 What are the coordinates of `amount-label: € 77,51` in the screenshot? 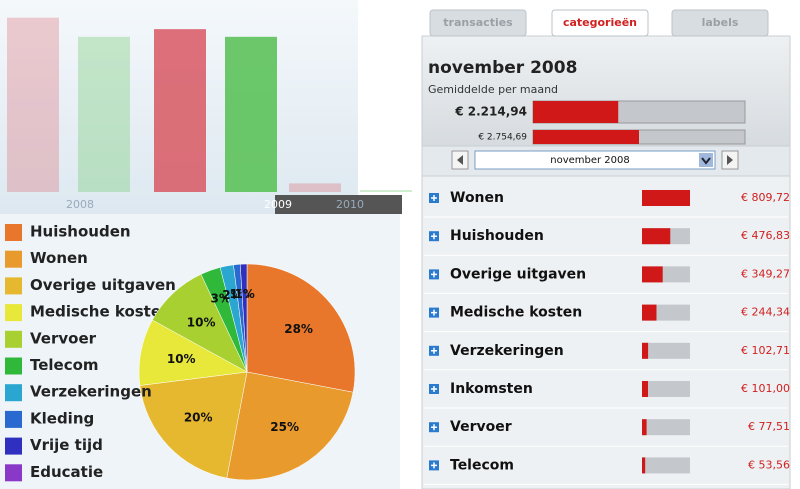 It's located at (769, 426).